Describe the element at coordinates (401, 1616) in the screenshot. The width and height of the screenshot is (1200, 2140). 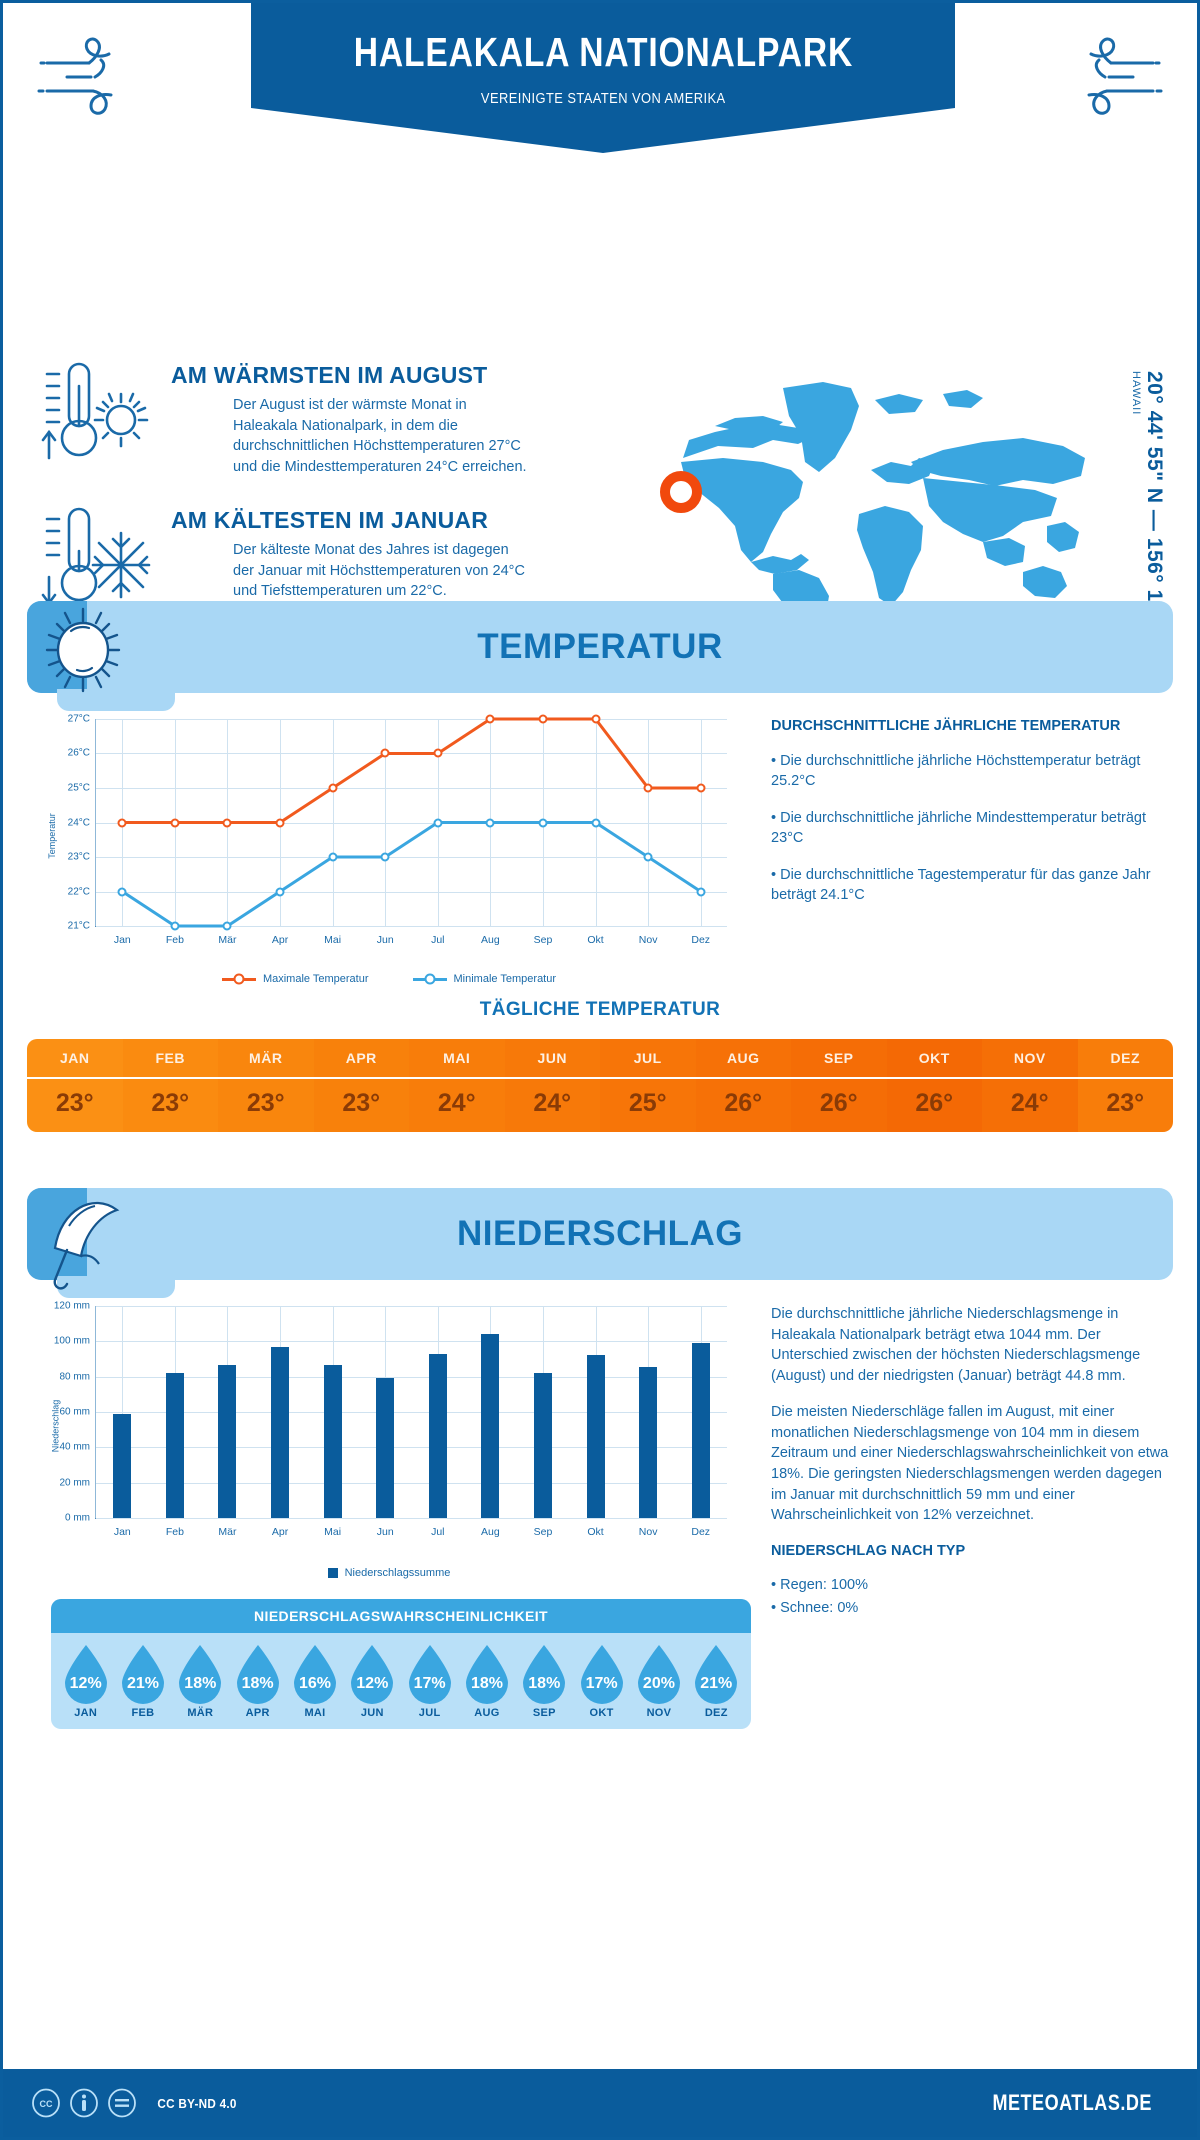
I see `precipitation-probability-title: NIEDERSCHLAGSWAHRSCHEINLICHKEIT` at that location.